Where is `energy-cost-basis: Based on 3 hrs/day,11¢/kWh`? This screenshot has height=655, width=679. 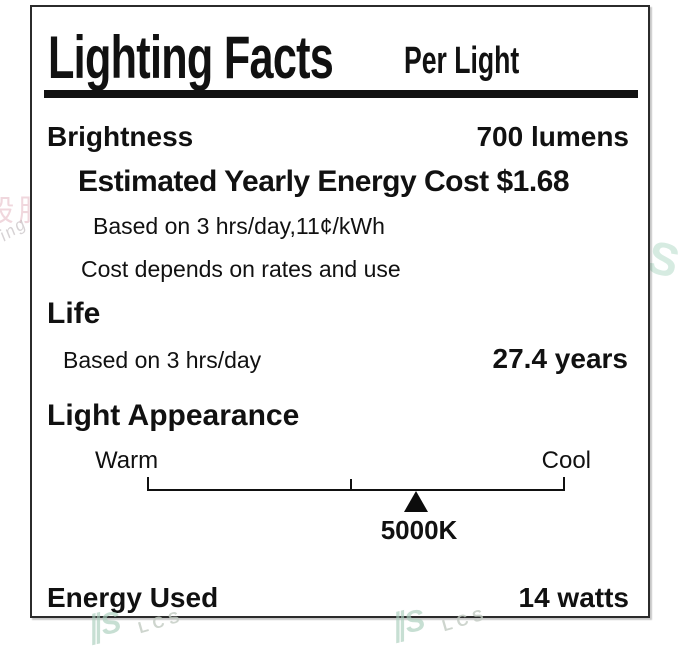 energy-cost-basis: Based on 3 hrs/day,11¢/kWh is located at coordinates (239, 226).